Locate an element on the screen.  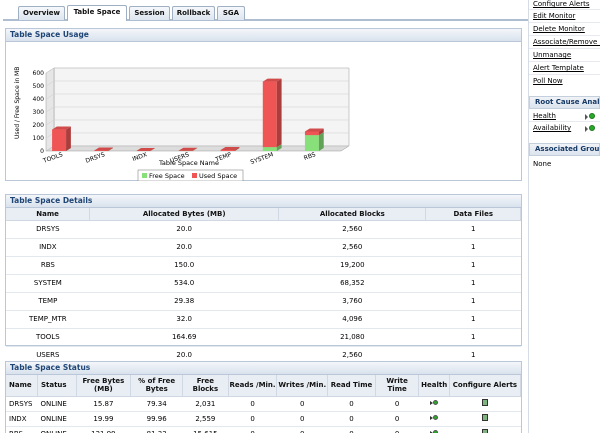
table-row: INDX 20.0 2,560 1 is located at coordinates (263, 247).